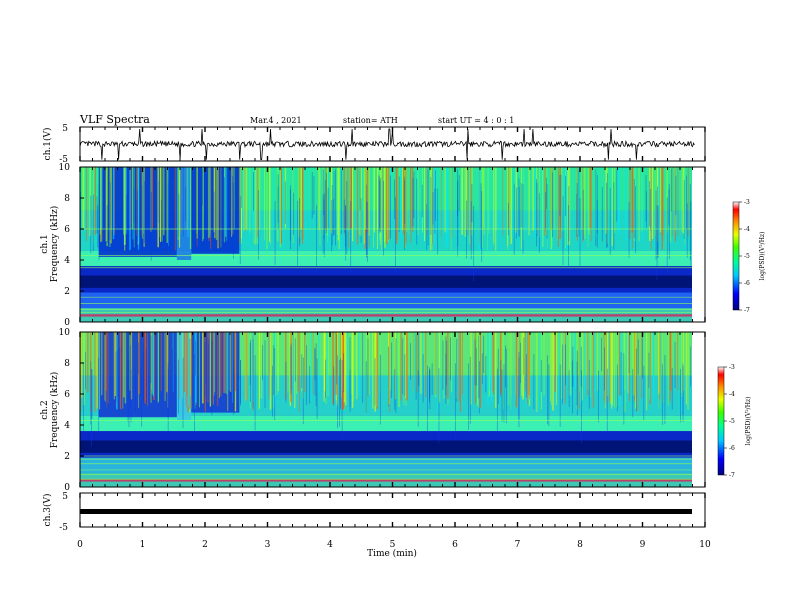  Describe the element at coordinates (732, 448) in the screenshot. I see `colorbar-tick-label: -6` at that location.